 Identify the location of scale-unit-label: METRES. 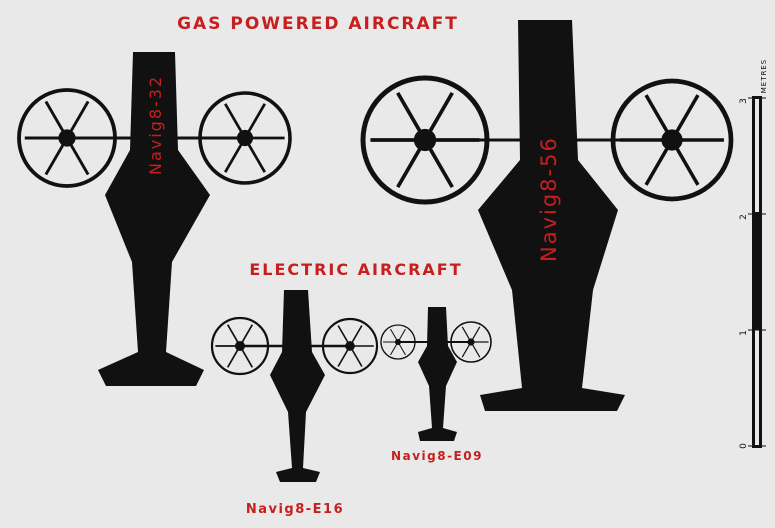
(764, 76).